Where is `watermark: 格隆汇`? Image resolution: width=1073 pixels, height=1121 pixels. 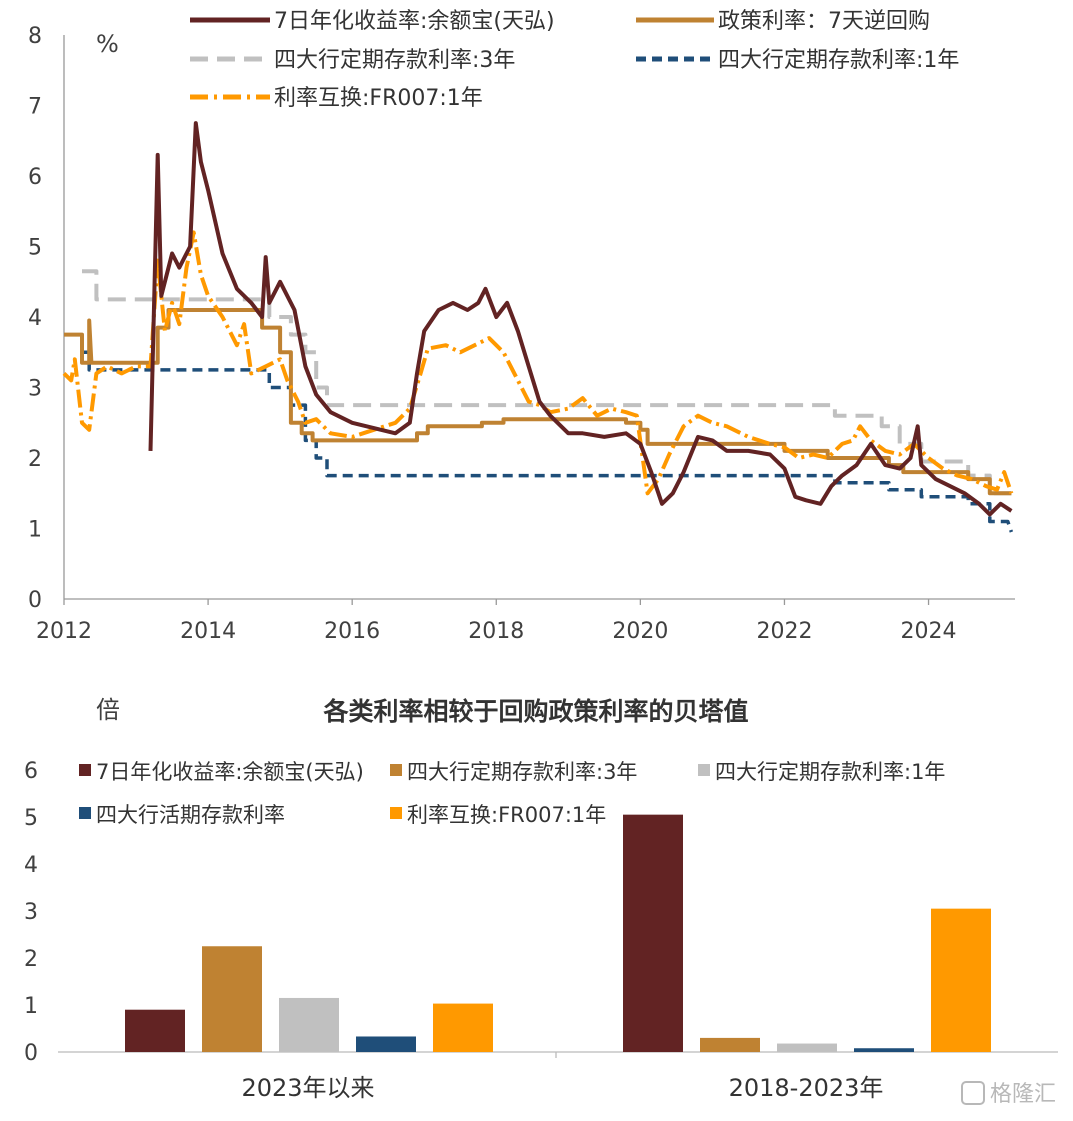
watermark: 格隆汇 is located at coordinates (1008, 1094).